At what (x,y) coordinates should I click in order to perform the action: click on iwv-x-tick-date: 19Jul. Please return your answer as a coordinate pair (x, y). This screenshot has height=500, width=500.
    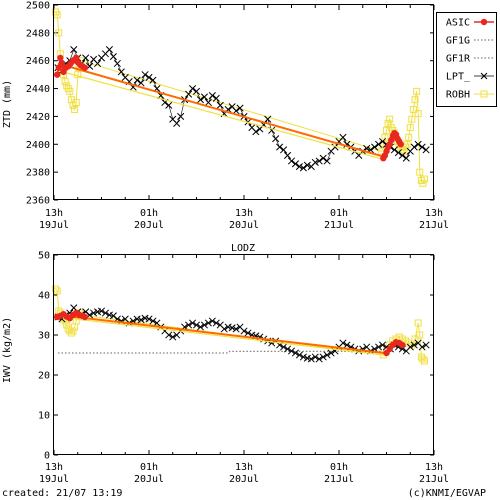
    Looking at the image, I should click on (54, 479).